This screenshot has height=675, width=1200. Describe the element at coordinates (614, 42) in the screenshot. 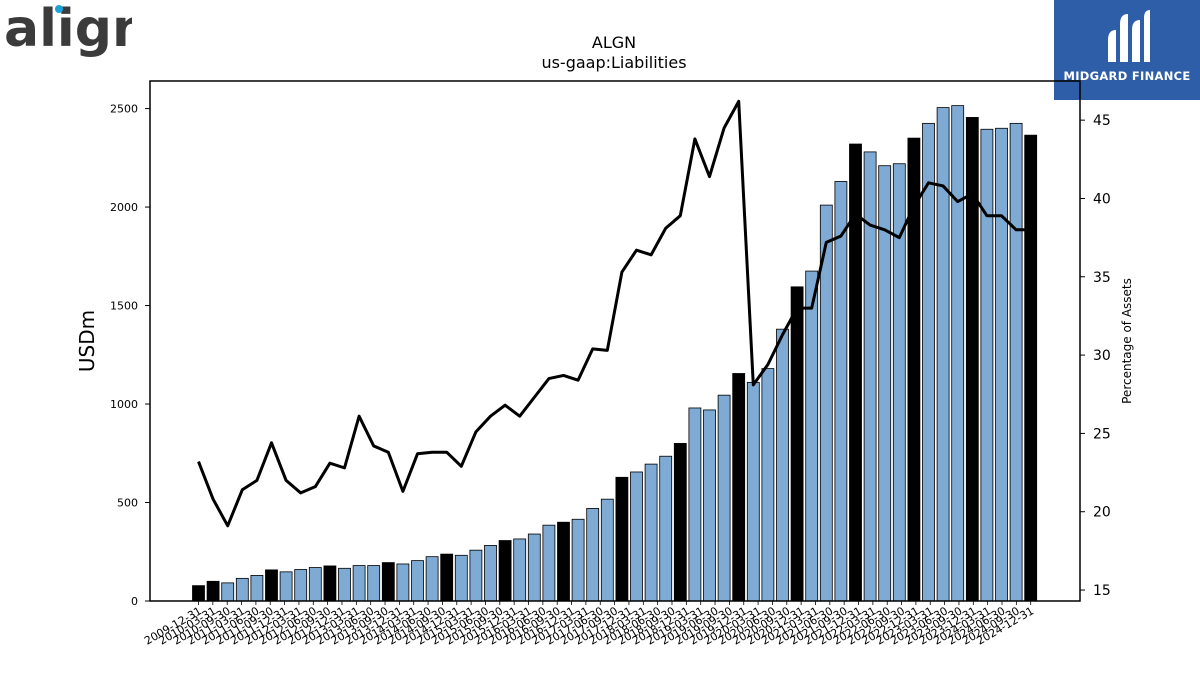

I see `chart-title: ALGN` at that location.